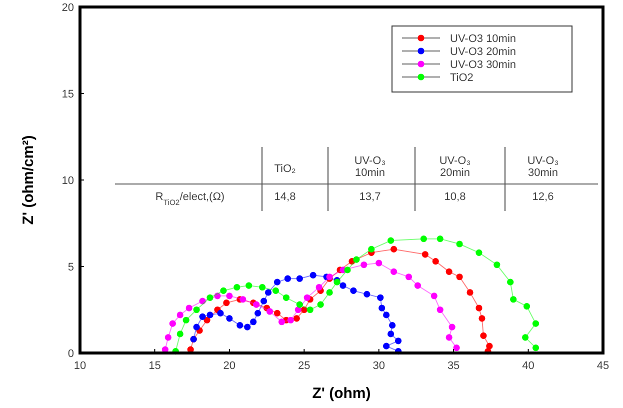 The height and width of the screenshot is (408, 623). Describe the element at coordinates (603, 366) in the screenshot. I see `x-tick-label: 45` at that location.